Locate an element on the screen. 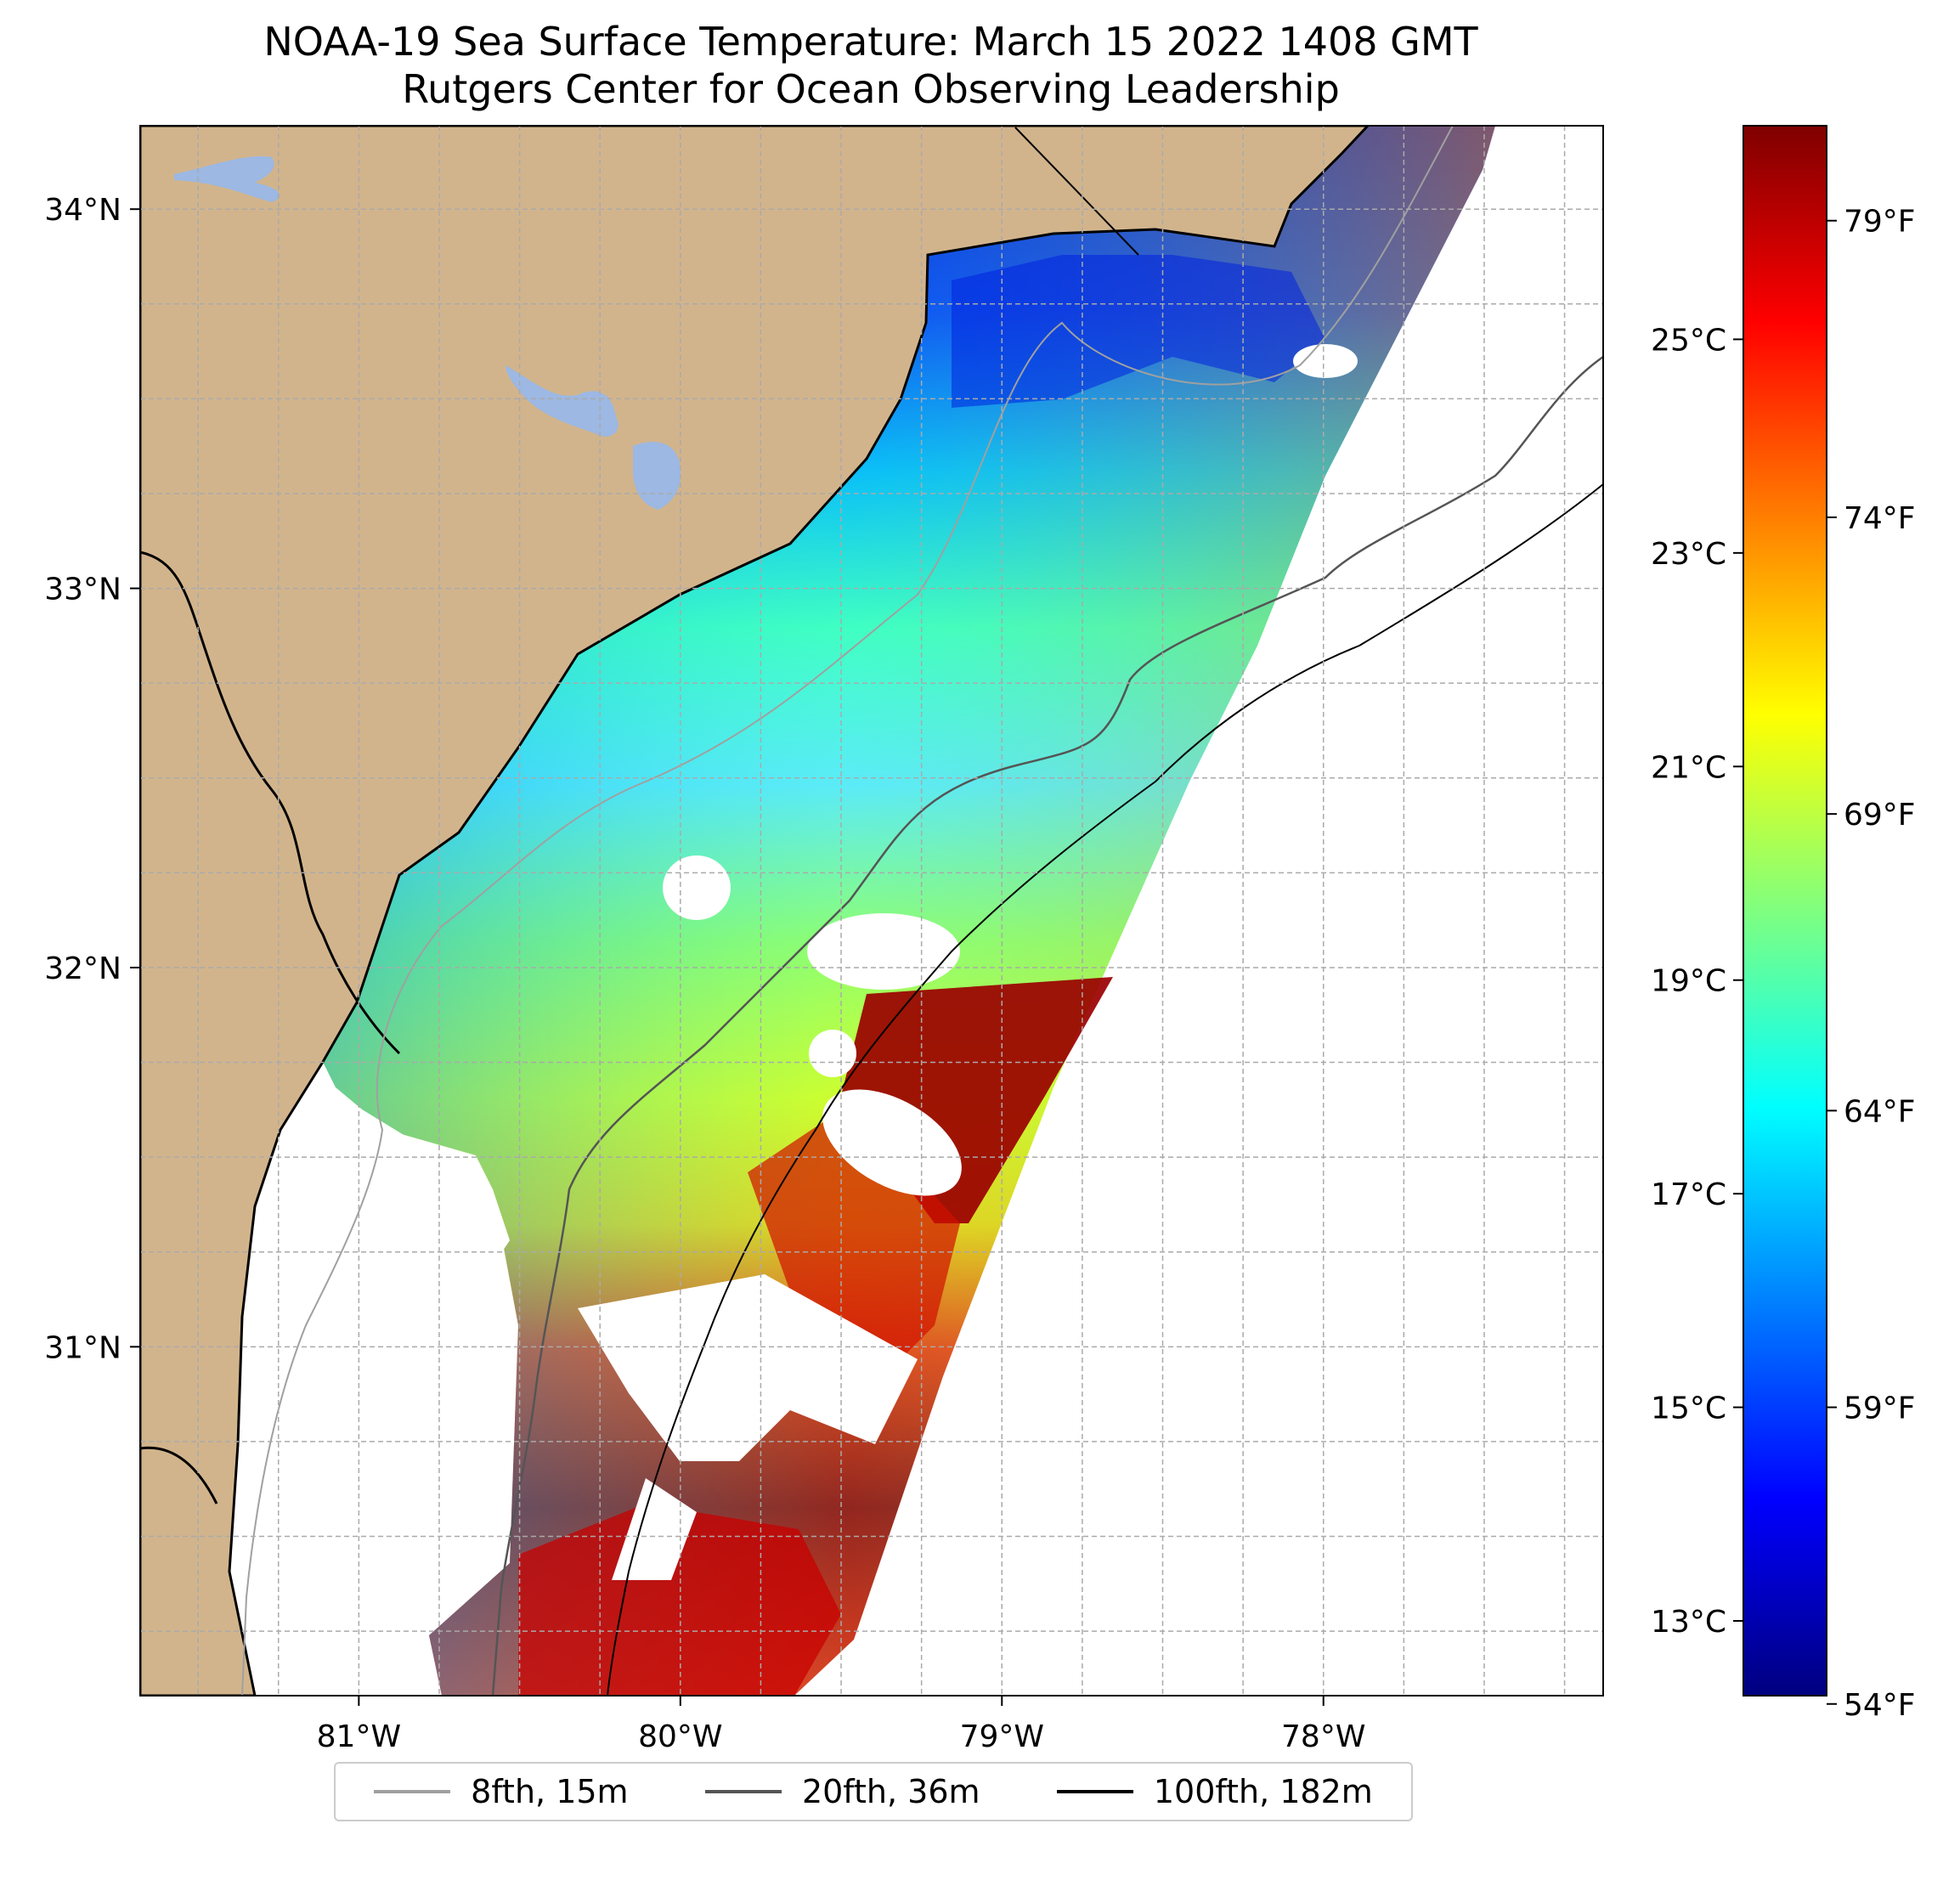  colorbar is located at coordinates (1785, 911).